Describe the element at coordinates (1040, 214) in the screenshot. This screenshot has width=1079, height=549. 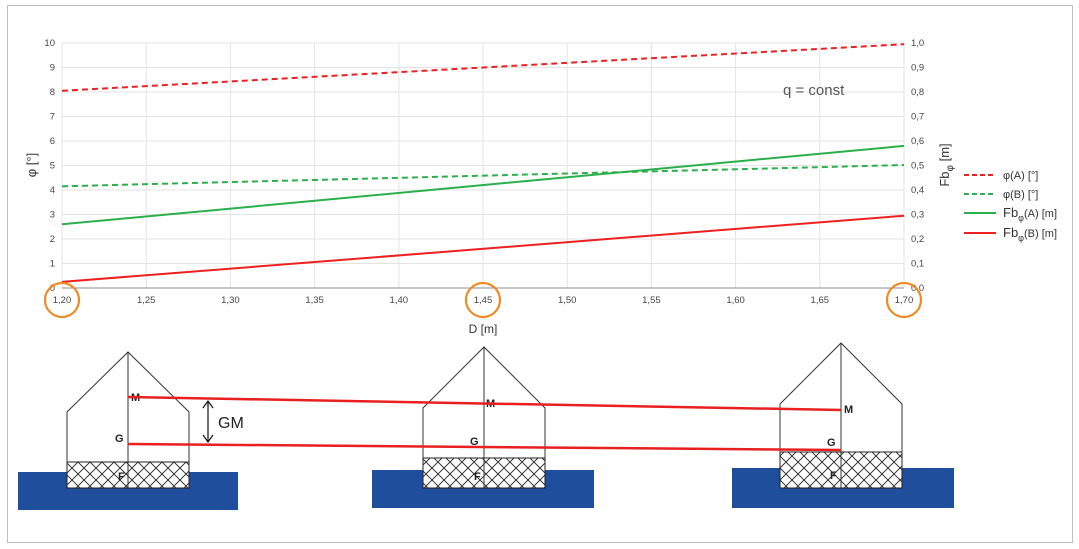
I see `legend-fbA-rest: (A) [m]` at that location.